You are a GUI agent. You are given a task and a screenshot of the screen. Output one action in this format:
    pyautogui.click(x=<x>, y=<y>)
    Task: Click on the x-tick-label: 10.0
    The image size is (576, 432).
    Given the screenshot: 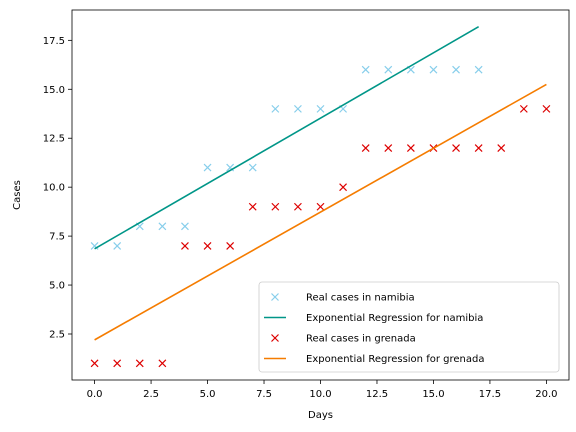 What is the action you would take?
    pyautogui.click(x=320, y=394)
    